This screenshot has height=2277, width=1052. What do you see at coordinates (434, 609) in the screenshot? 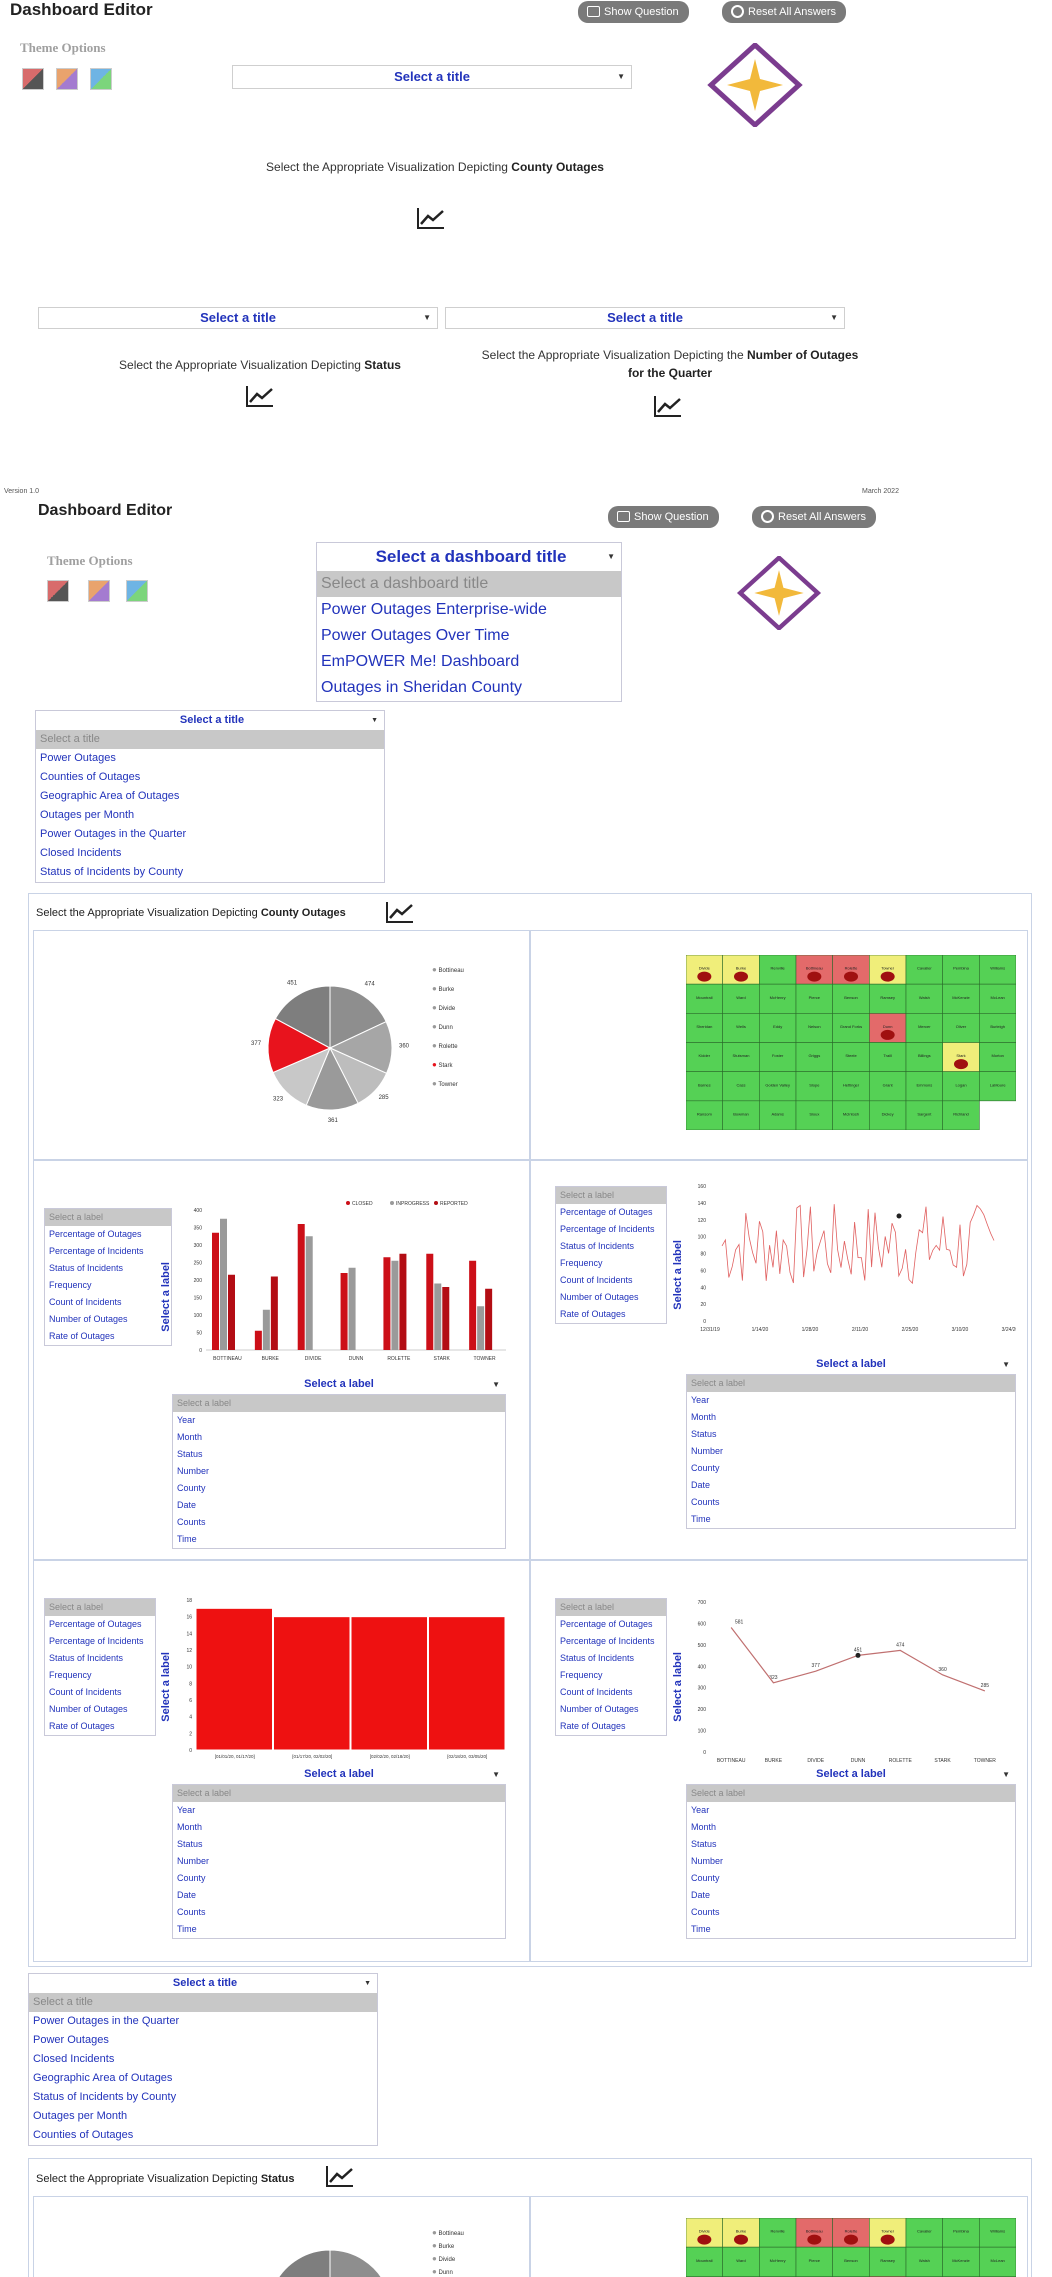
I see `dropdown-option: Power Outages Enterprise-wide` at bounding box center [434, 609].